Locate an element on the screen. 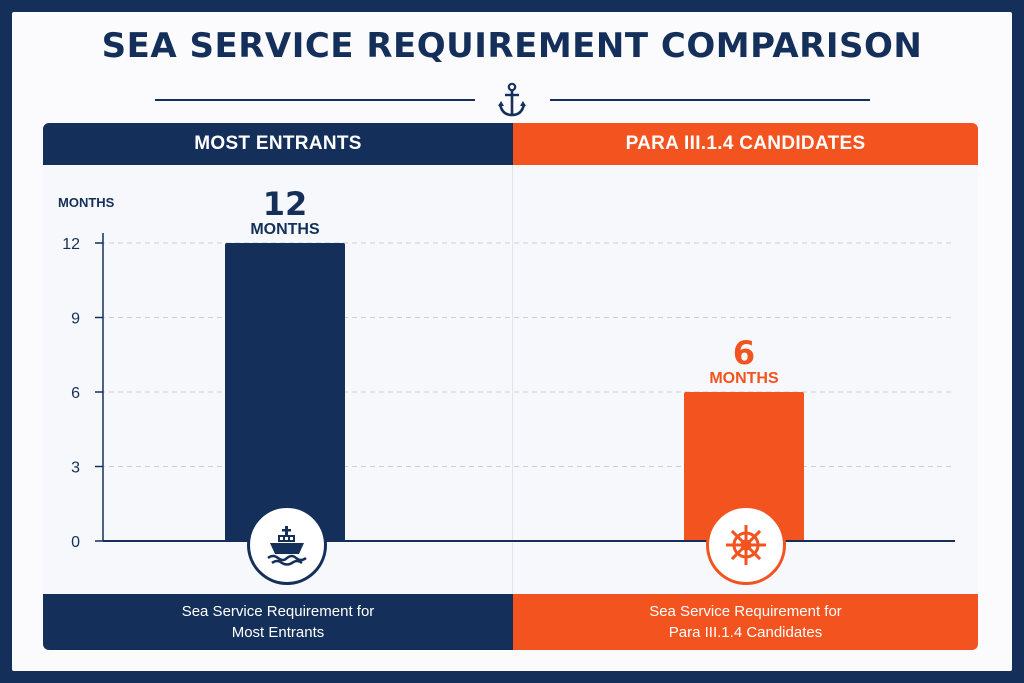 The image size is (1024, 683). y-tick-label: 6 is located at coordinates (75, 393).